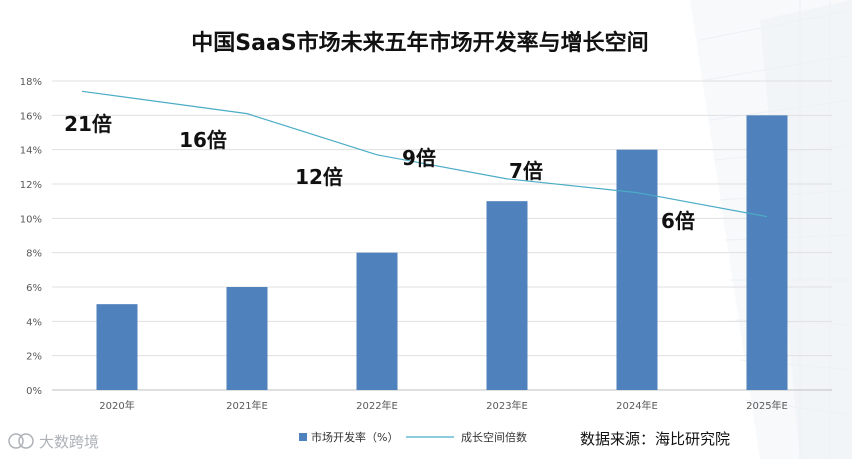 The image size is (852, 459). I want to click on watermark-logo-icon, so click(21, 441).